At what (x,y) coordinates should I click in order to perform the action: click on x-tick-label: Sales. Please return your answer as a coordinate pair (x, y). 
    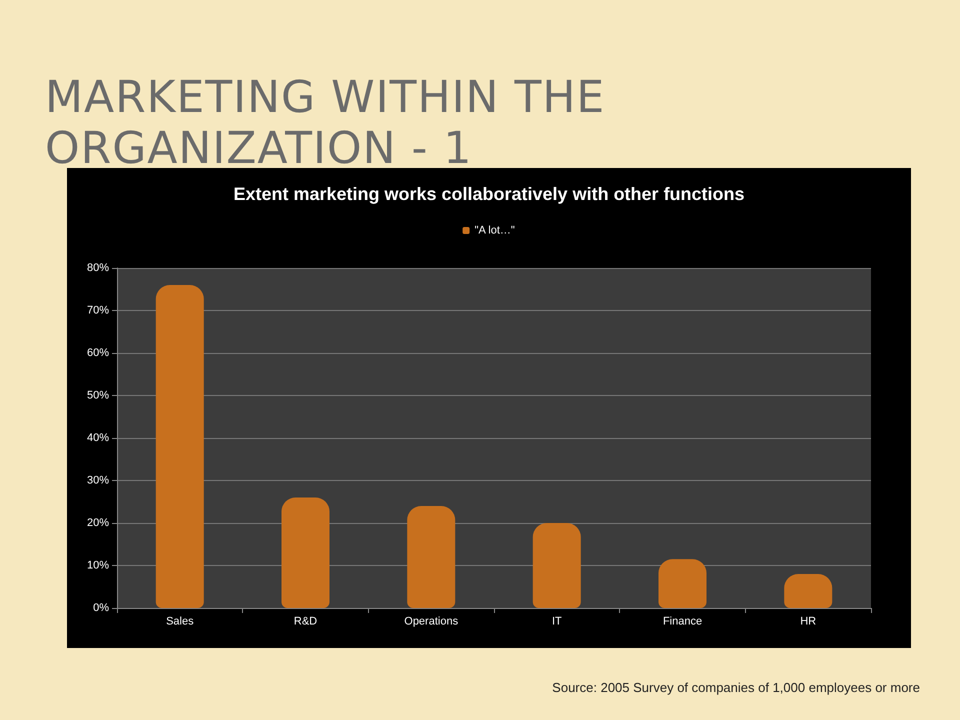
    Looking at the image, I should click on (180, 622).